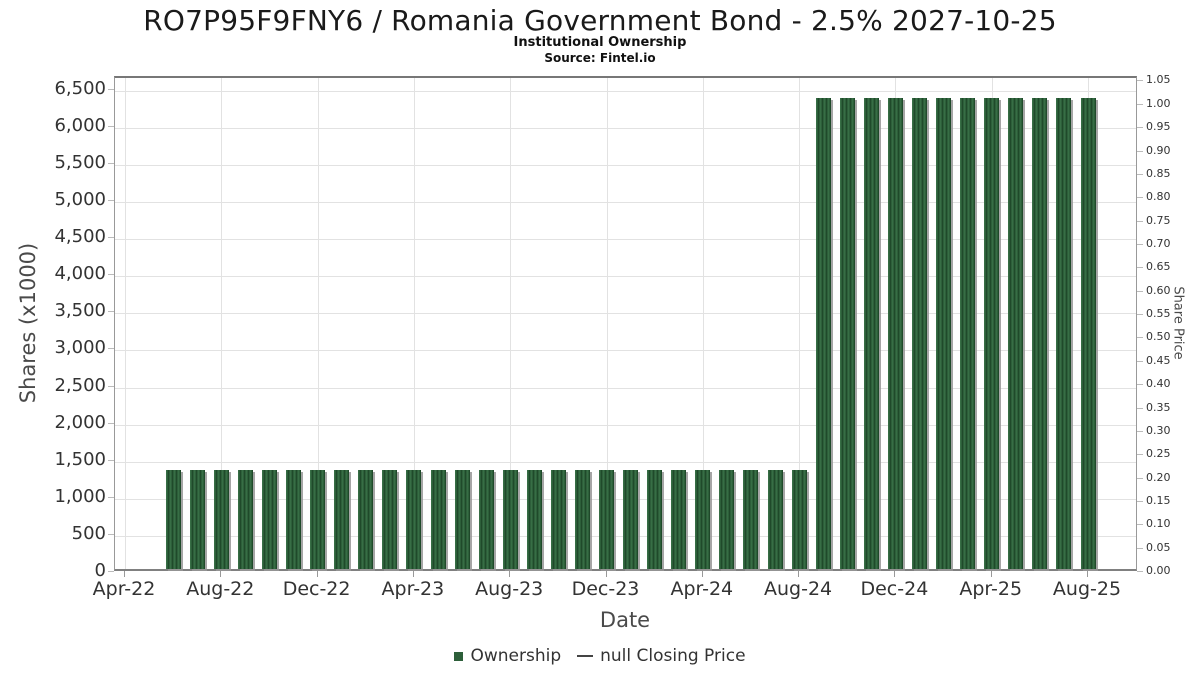 The width and height of the screenshot is (1200, 675). Describe the element at coordinates (600, 58) in the screenshot. I see `chart-source: Source: Fintel.io` at that location.